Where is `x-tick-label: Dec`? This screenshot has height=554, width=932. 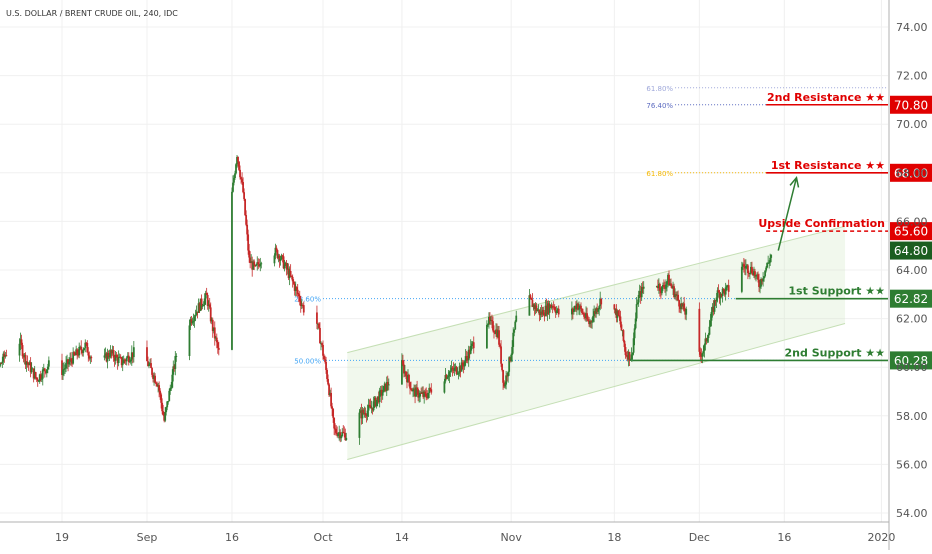
x-tick-label: Dec is located at coordinates (699, 537).